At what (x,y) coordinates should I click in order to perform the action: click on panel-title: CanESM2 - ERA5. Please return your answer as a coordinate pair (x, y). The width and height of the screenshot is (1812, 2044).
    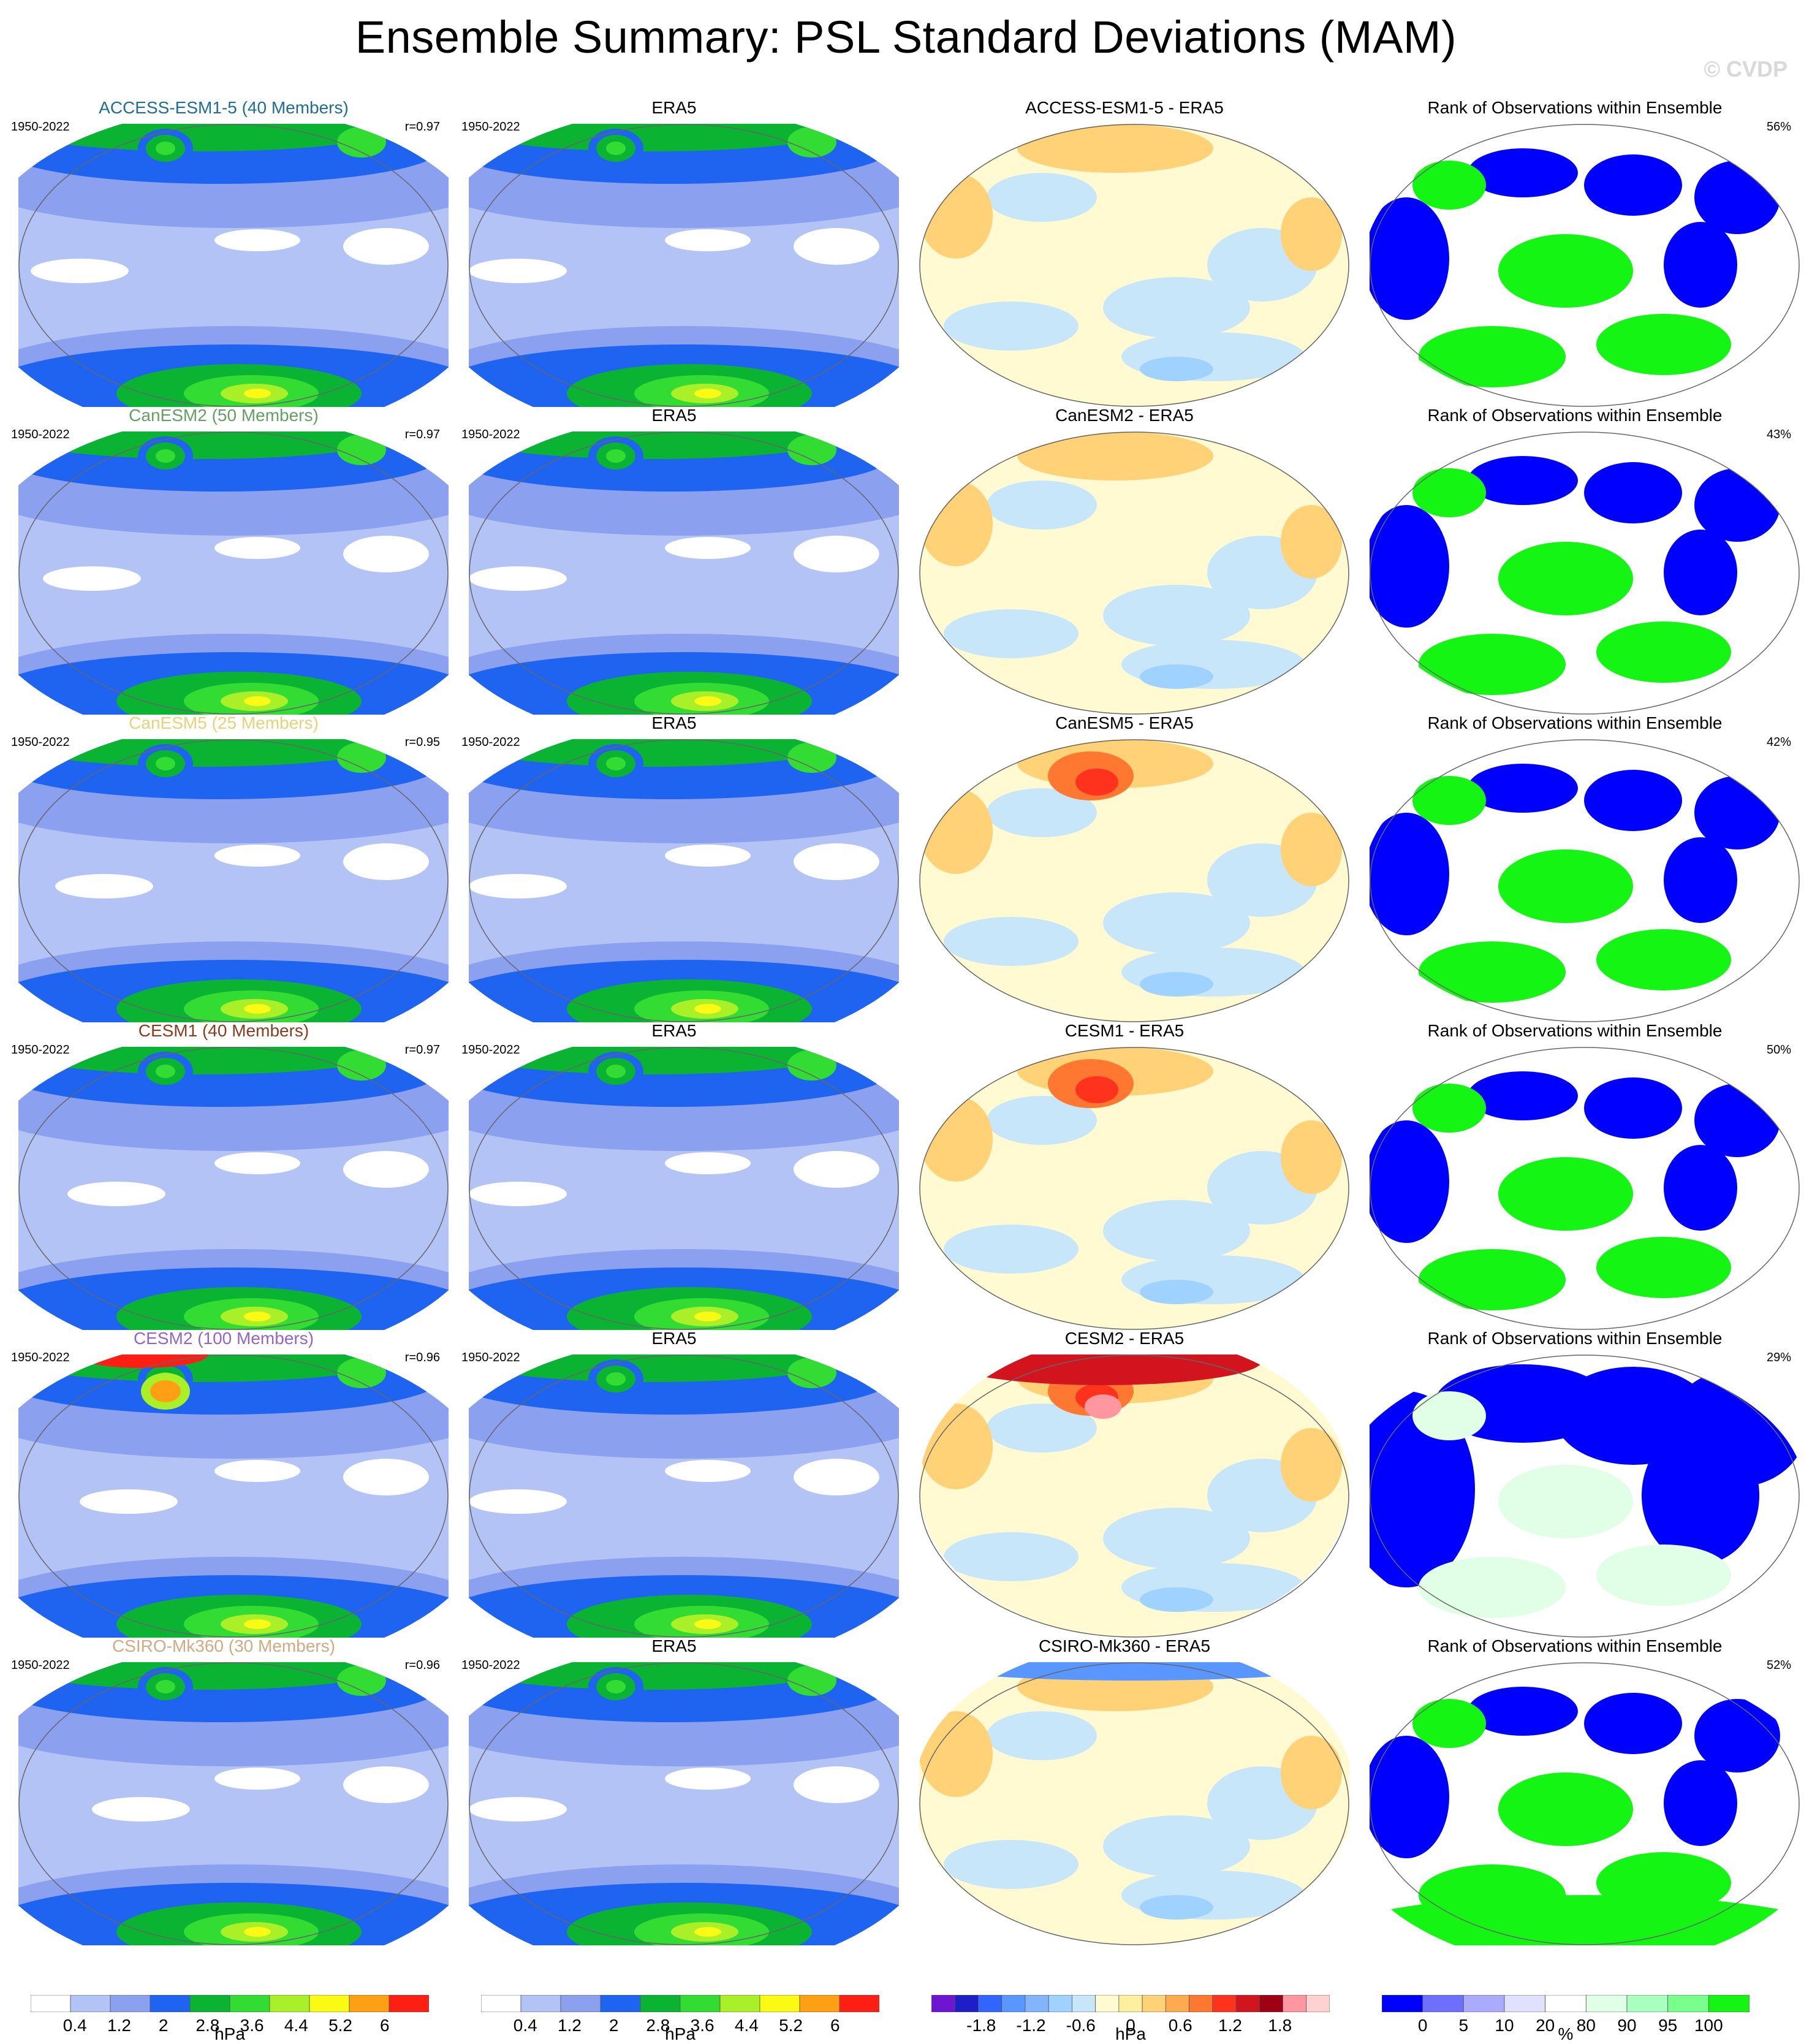
    Looking at the image, I should click on (1124, 415).